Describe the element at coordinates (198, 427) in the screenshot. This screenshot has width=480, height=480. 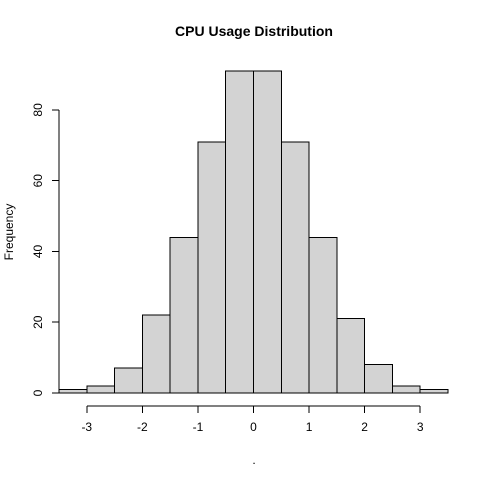
I see `x-tick-label: -1` at that location.